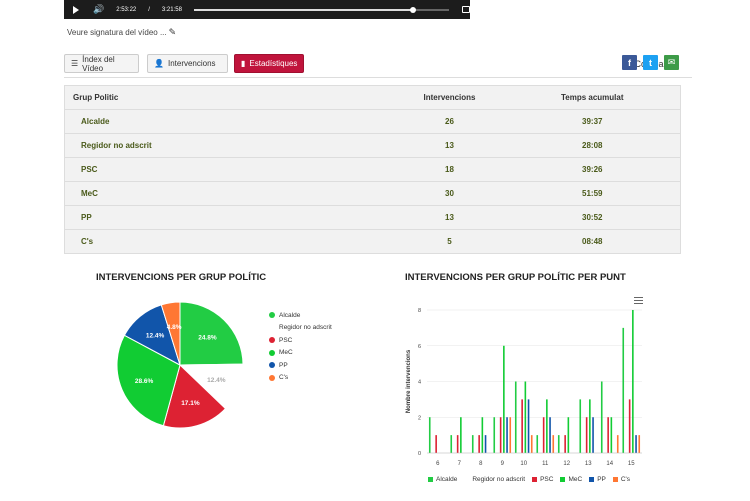  What do you see at coordinates (372, 169) in the screenshot?
I see `table-row: PSC 18 39:26` at bounding box center [372, 169].